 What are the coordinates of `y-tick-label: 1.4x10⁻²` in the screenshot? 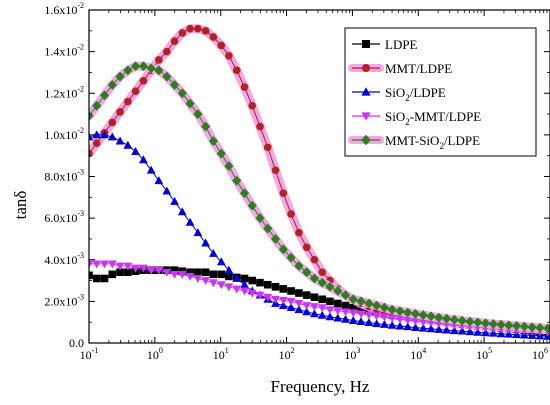 It's located at (64, 51).